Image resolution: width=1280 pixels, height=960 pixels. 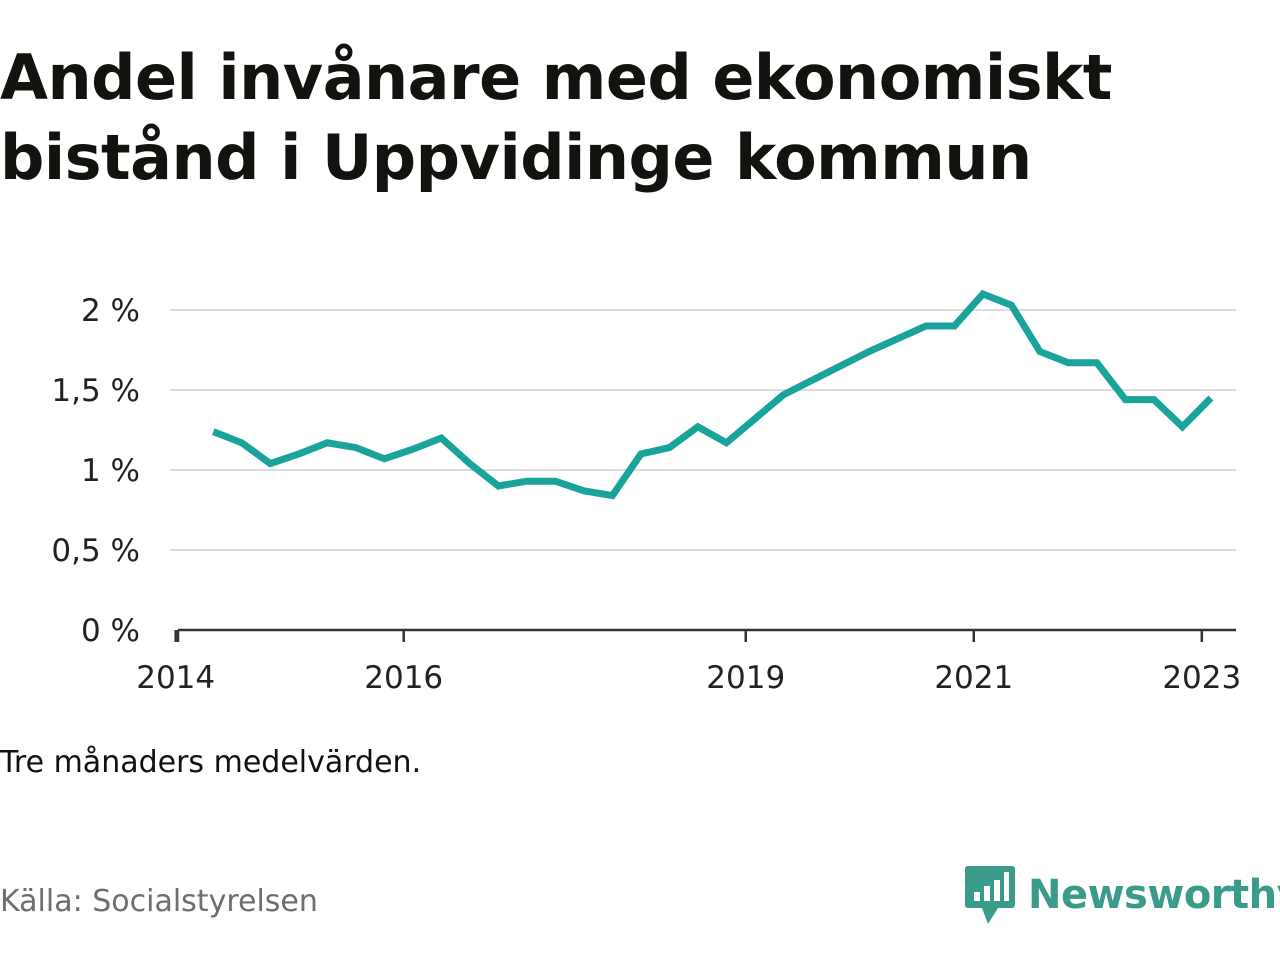 What do you see at coordinates (973, 678) in the screenshot?
I see `x-tick-label: 2021` at bounding box center [973, 678].